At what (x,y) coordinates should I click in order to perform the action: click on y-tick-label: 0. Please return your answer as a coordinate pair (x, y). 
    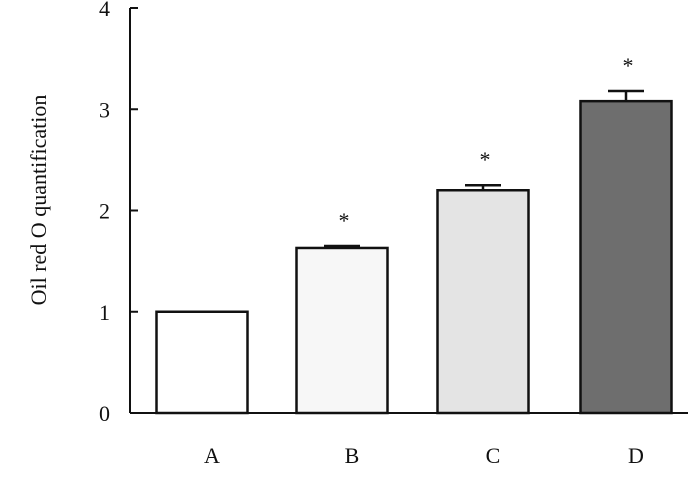
    Looking at the image, I should click on (104, 413).